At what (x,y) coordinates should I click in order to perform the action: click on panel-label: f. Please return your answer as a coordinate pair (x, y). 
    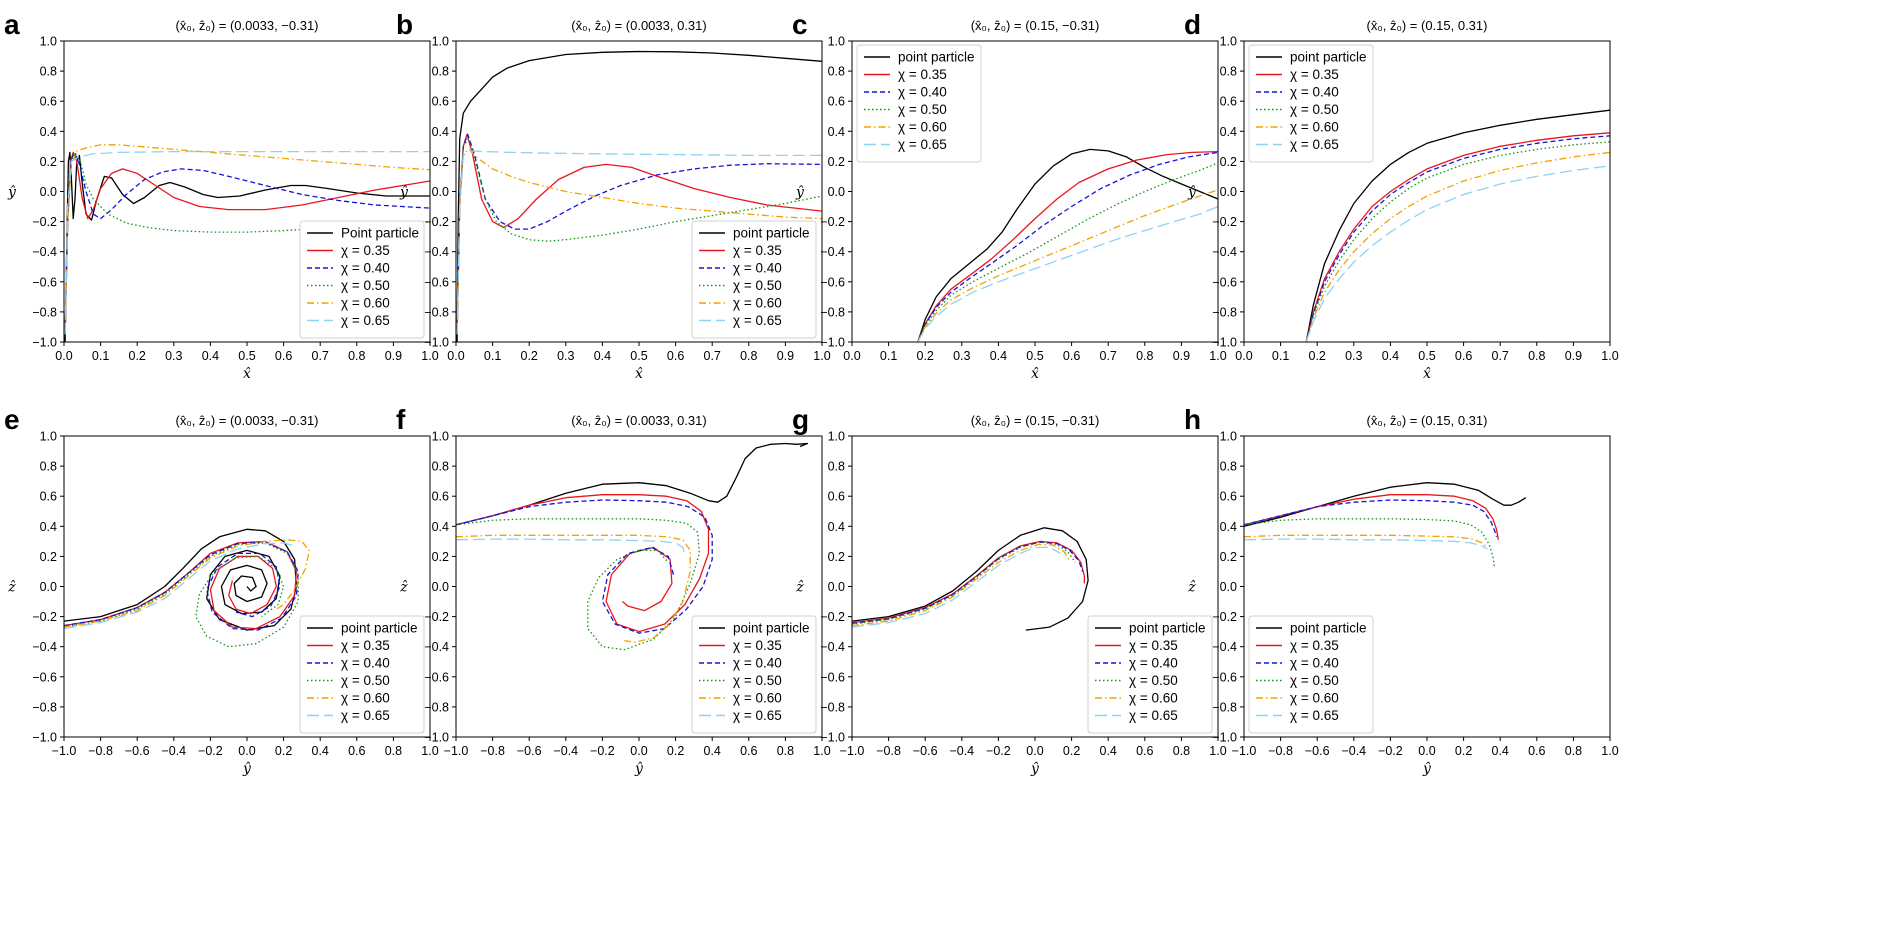
    Looking at the image, I should click on (401, 419).